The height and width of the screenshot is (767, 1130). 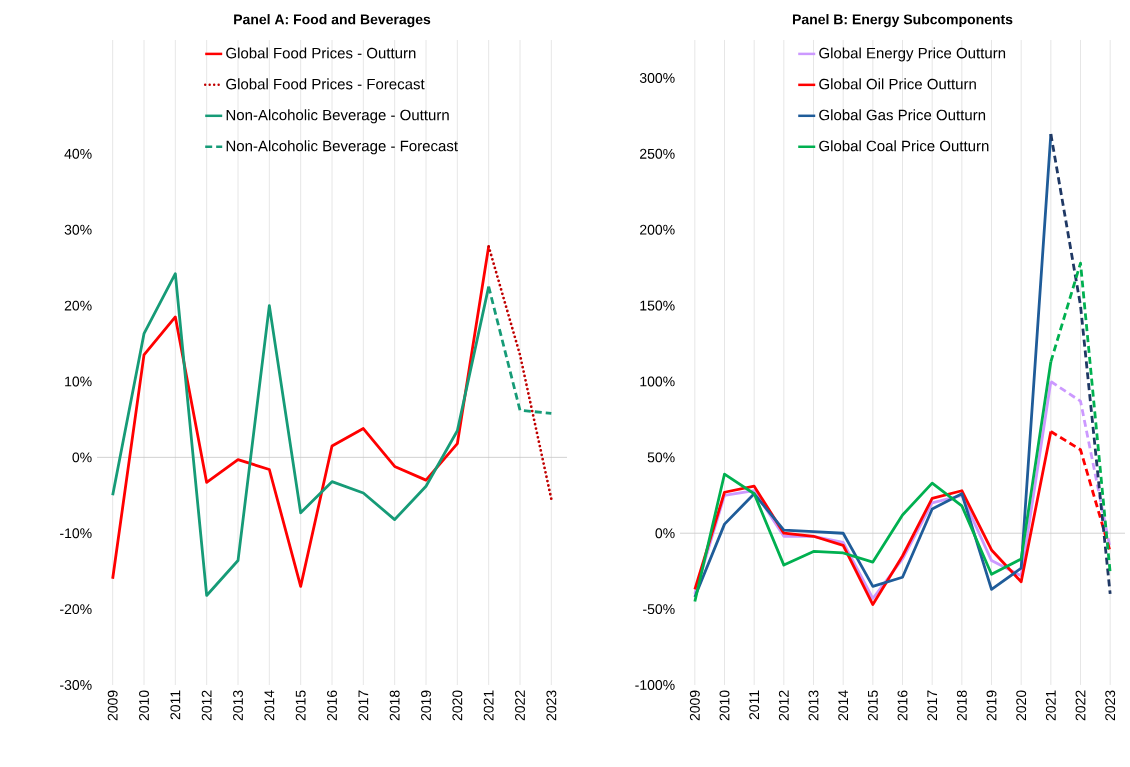 I want to click on legend-label: Global Gas Price Outturn, so click(x=902, y=115).